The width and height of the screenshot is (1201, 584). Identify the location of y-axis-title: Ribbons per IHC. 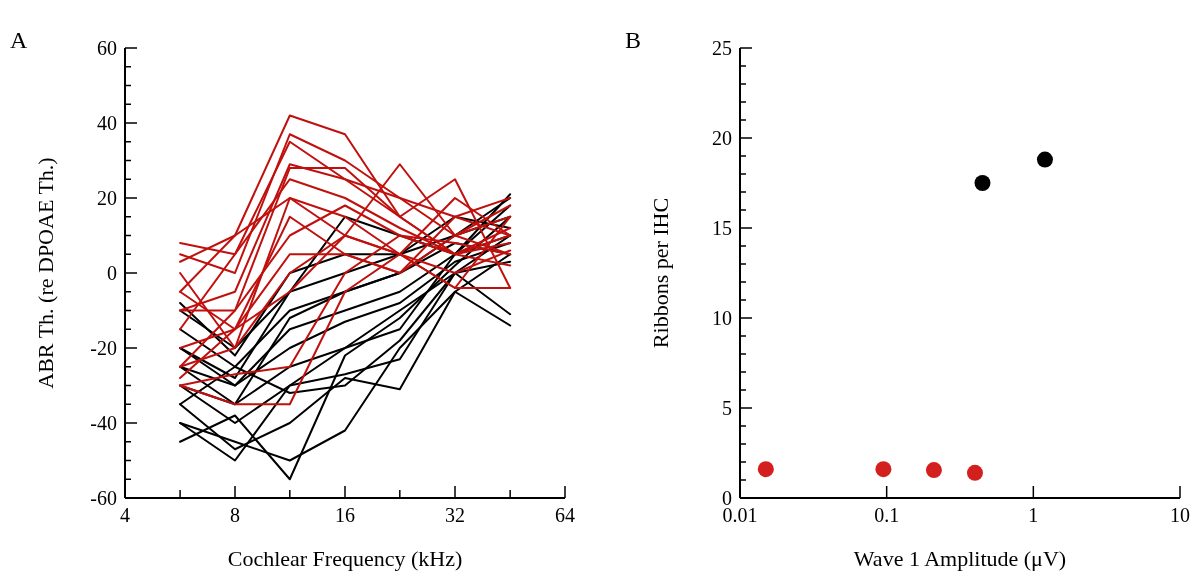
(660, 273).